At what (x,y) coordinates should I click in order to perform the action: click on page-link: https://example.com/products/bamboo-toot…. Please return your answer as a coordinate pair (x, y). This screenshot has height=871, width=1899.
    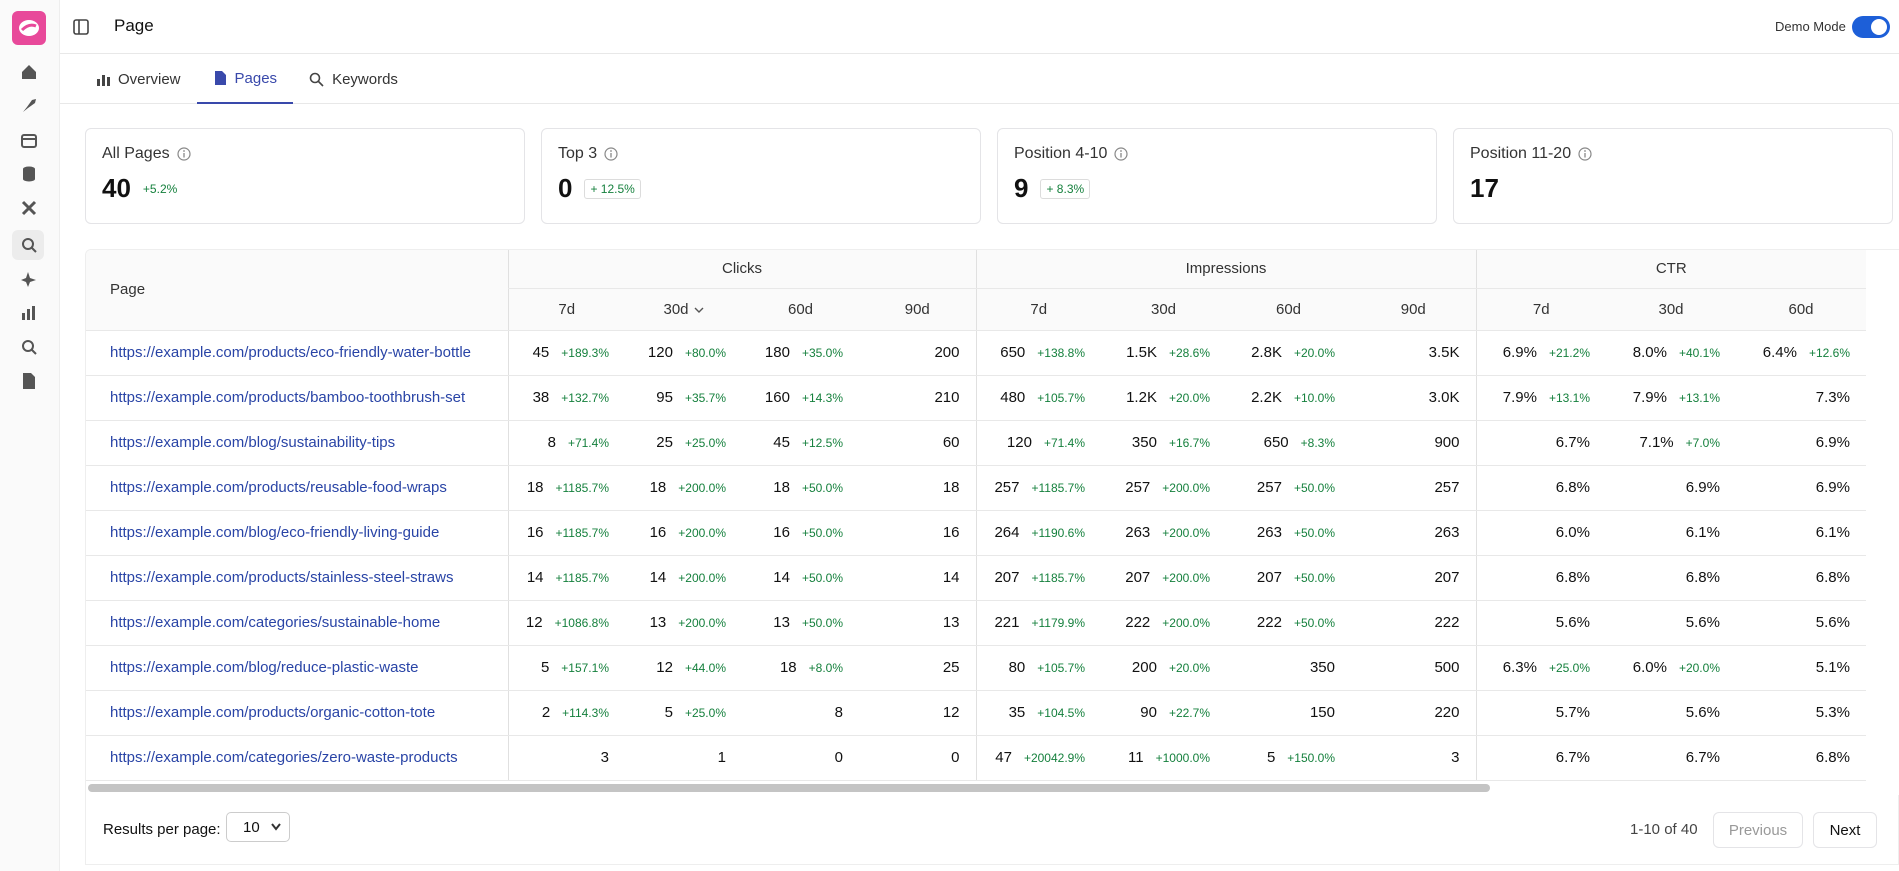
    Looking at the image, I should click on (288, 397).